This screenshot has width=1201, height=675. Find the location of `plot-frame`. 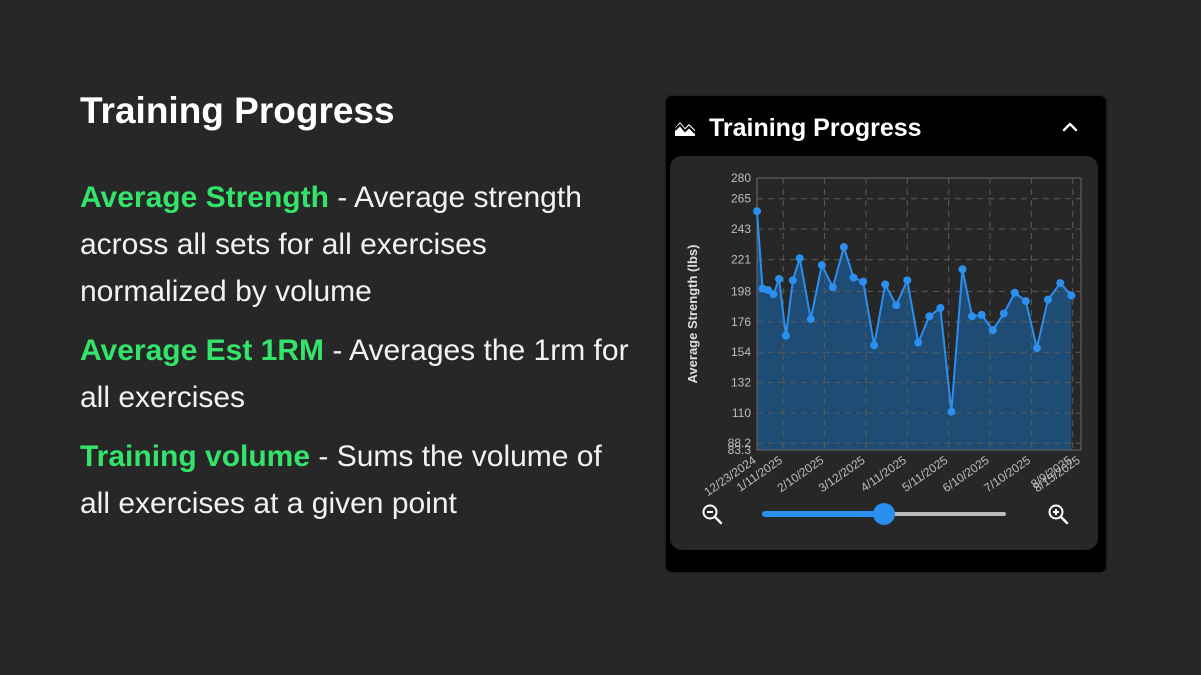

plot-frame is located at coordinates (919, 314).